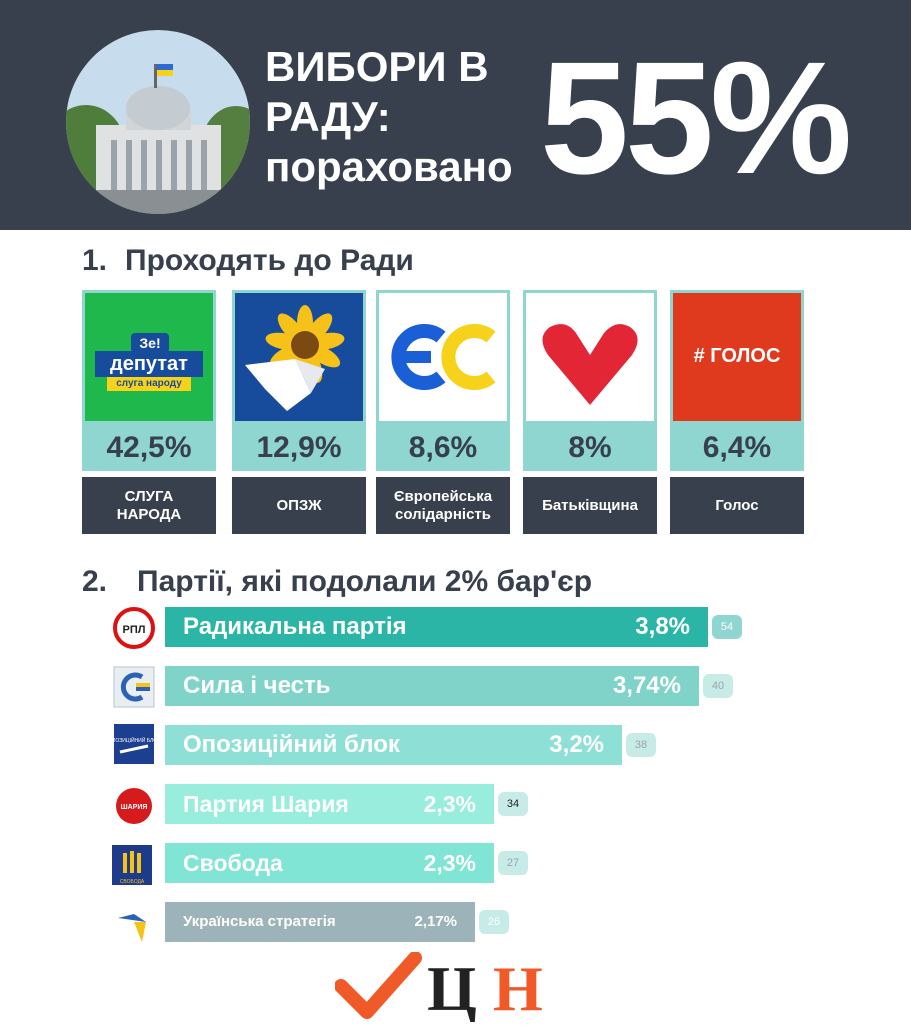 The image size is (911, 1028). Describe the element at coordinates (132, 865) in the screenshot. I see `svoboda-logo: СВОБОДА` at that location.